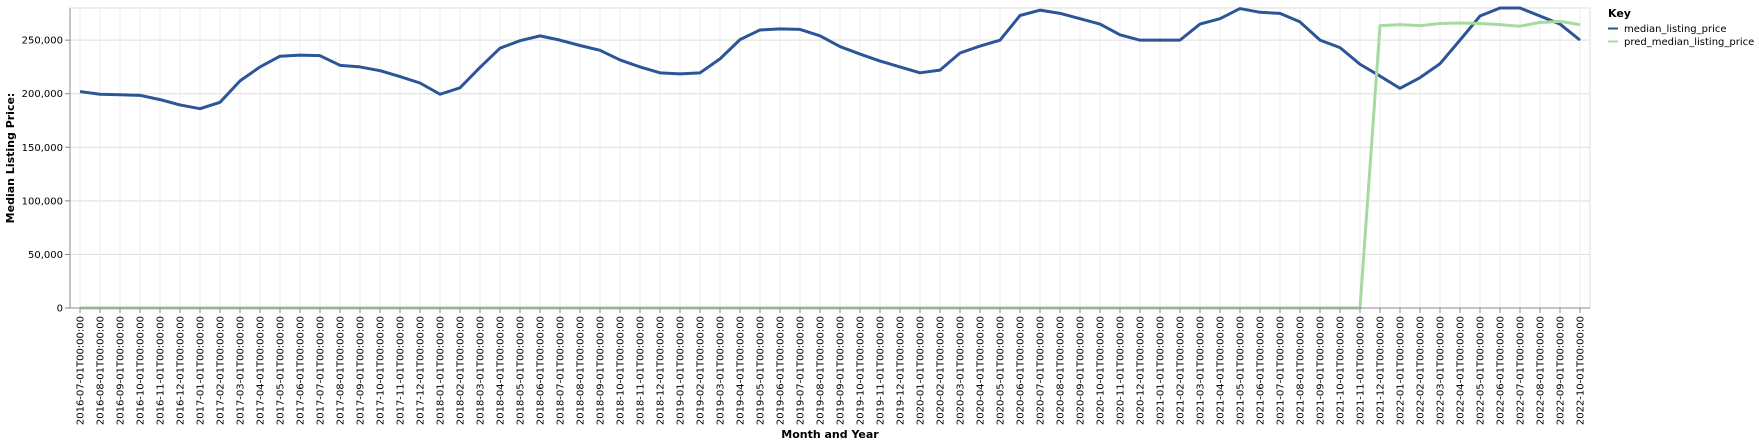  Describe the element at coordinates (1261, 370) in the screenshot. I see `x-tick-label: 2021-06-01T00:00:00` at that location.